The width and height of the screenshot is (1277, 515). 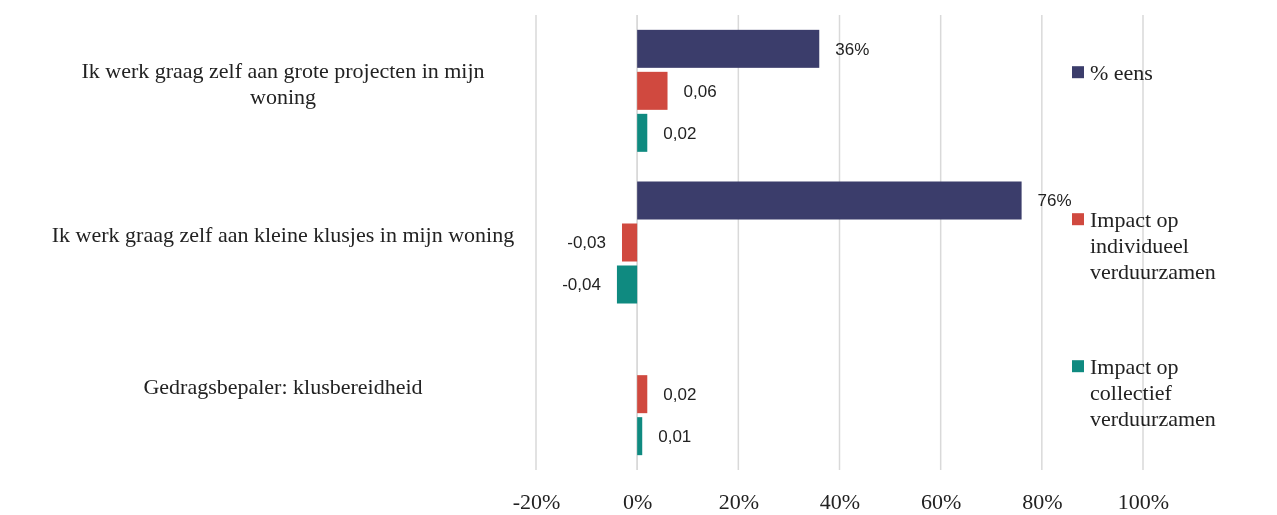 I want to click on x-tick-label: 20%, so click(x=738, y=501).